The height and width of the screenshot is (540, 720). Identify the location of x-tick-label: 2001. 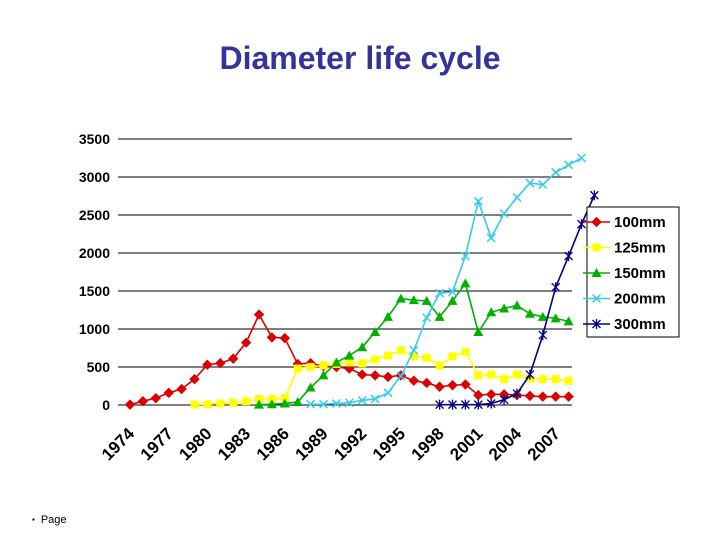
(466, 444).